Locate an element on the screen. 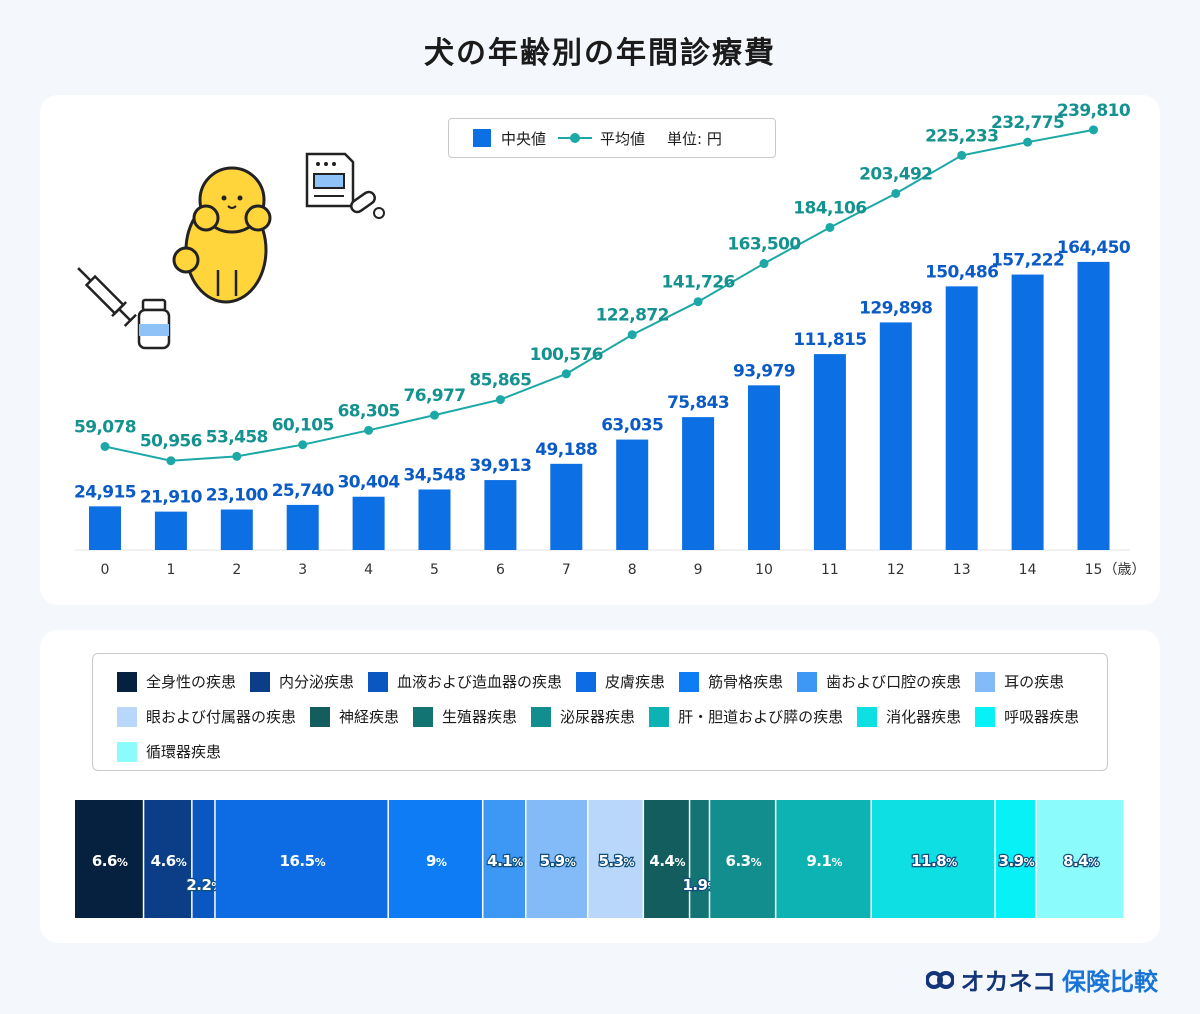 This screenshot has width=1200, height=1014. legend-label: 筋骨格疾患 is located at coordinates (746, 682).